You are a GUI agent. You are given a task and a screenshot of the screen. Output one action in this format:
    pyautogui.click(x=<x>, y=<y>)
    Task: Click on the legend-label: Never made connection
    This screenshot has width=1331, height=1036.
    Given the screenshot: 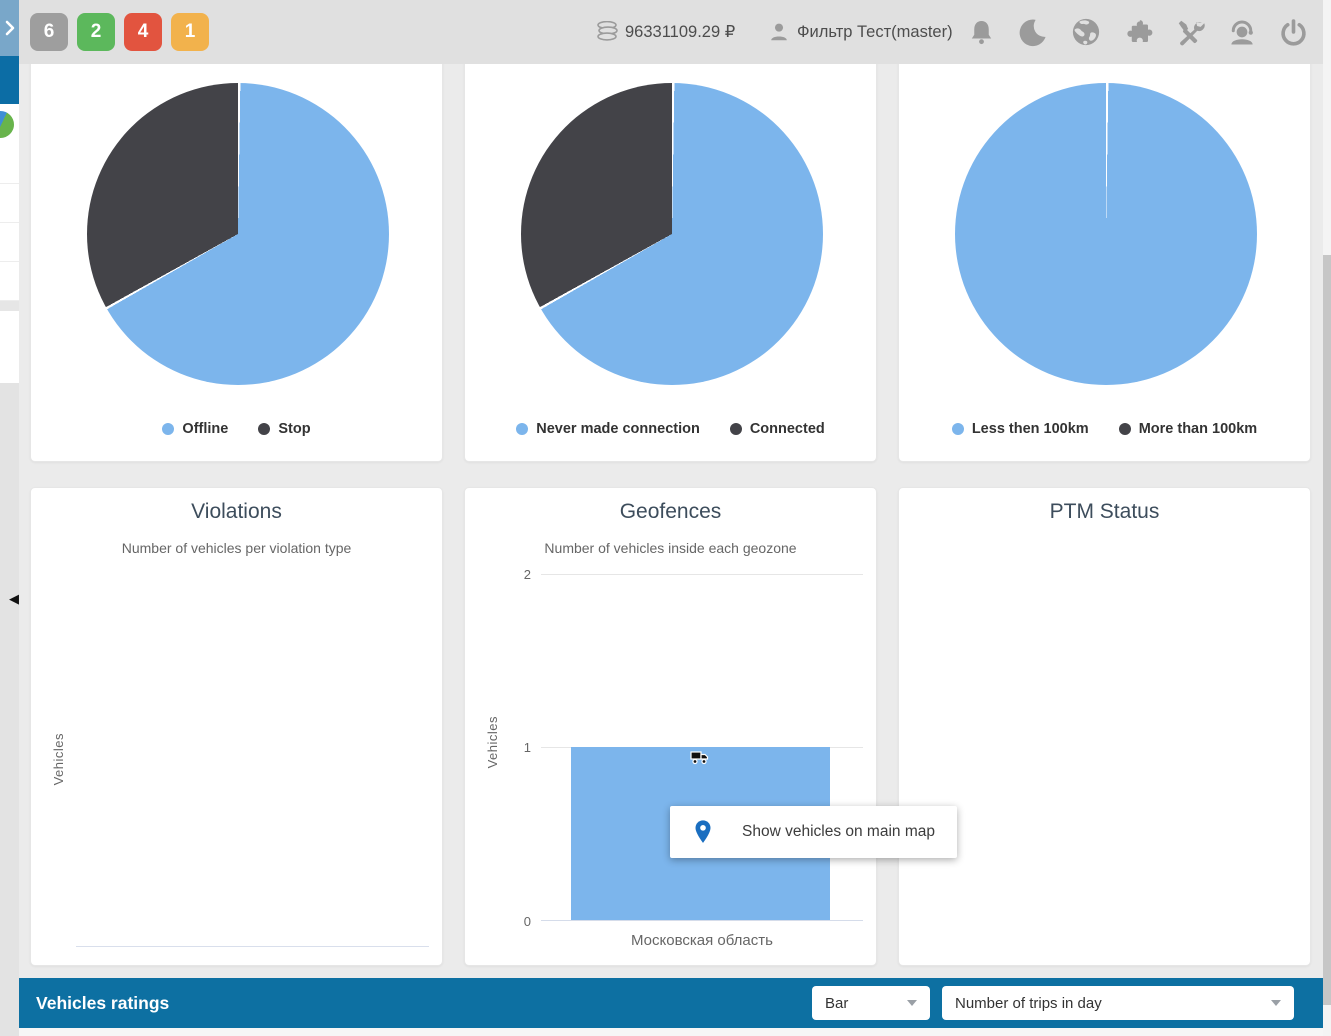 What is the action you would take?
    pyautogui.click(x=618, y=429)
    